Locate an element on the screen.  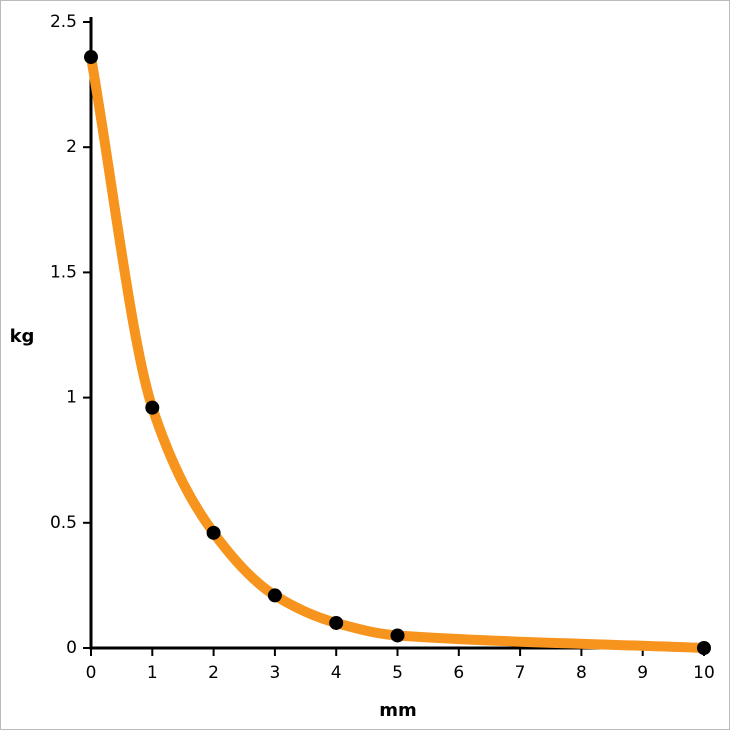
y-tick-label: 2 is located at coordinates (71, 147).